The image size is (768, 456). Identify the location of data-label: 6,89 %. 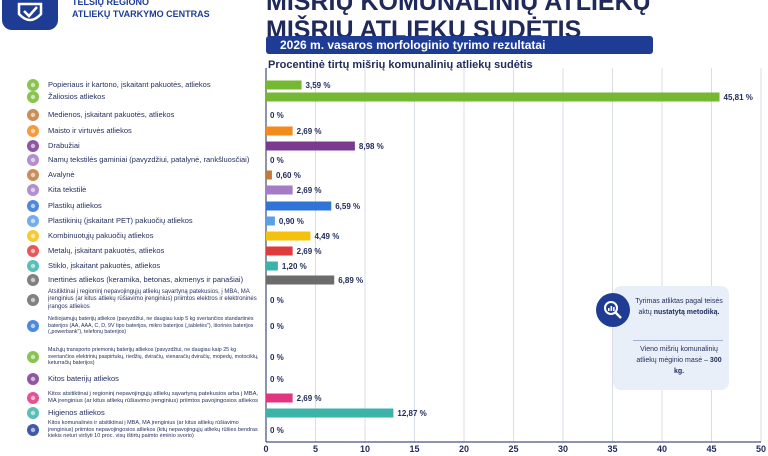
(350, 280).